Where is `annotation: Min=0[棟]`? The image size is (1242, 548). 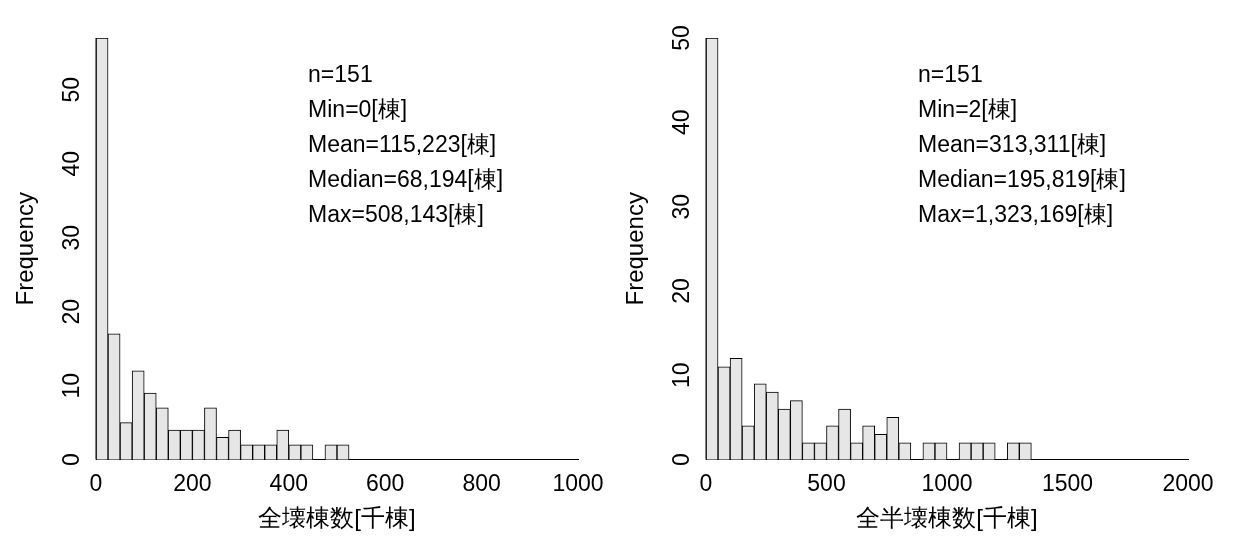 annotation: Min=0[棟] is located at coordinates (358, 109).